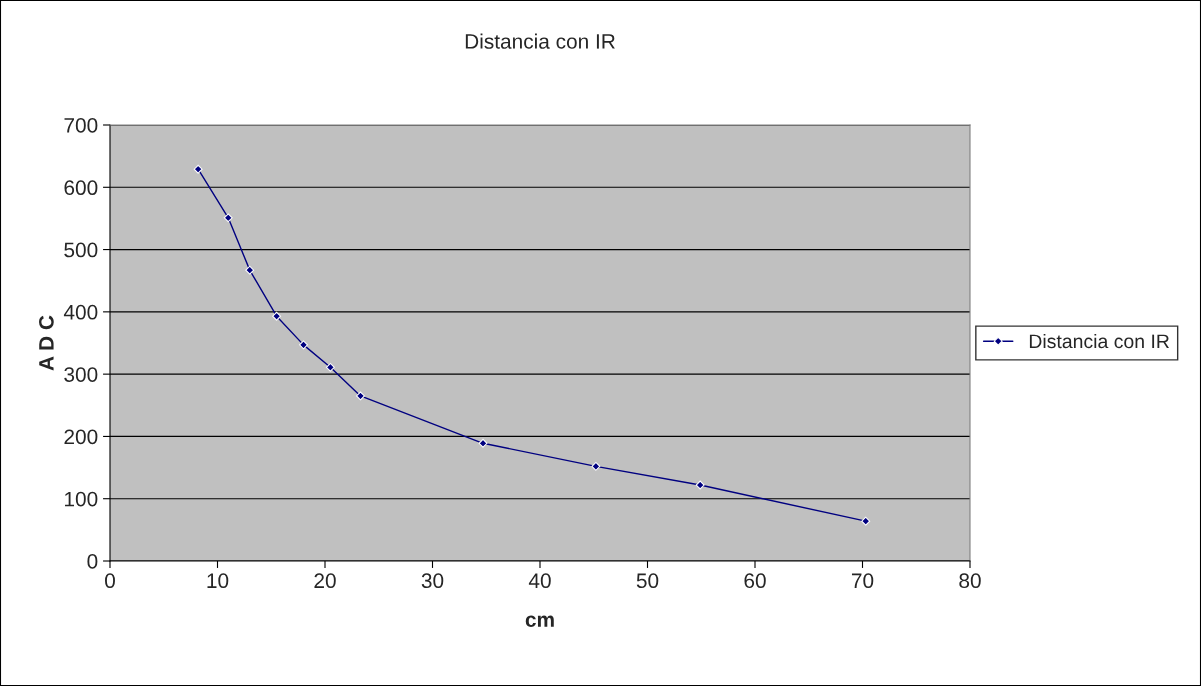 Image resolution: width=1201 pixels, height=686 pixels. Describe the element at coordinates (81, 125) in the screenshot. I see `y-tick-label: 700` at that location.